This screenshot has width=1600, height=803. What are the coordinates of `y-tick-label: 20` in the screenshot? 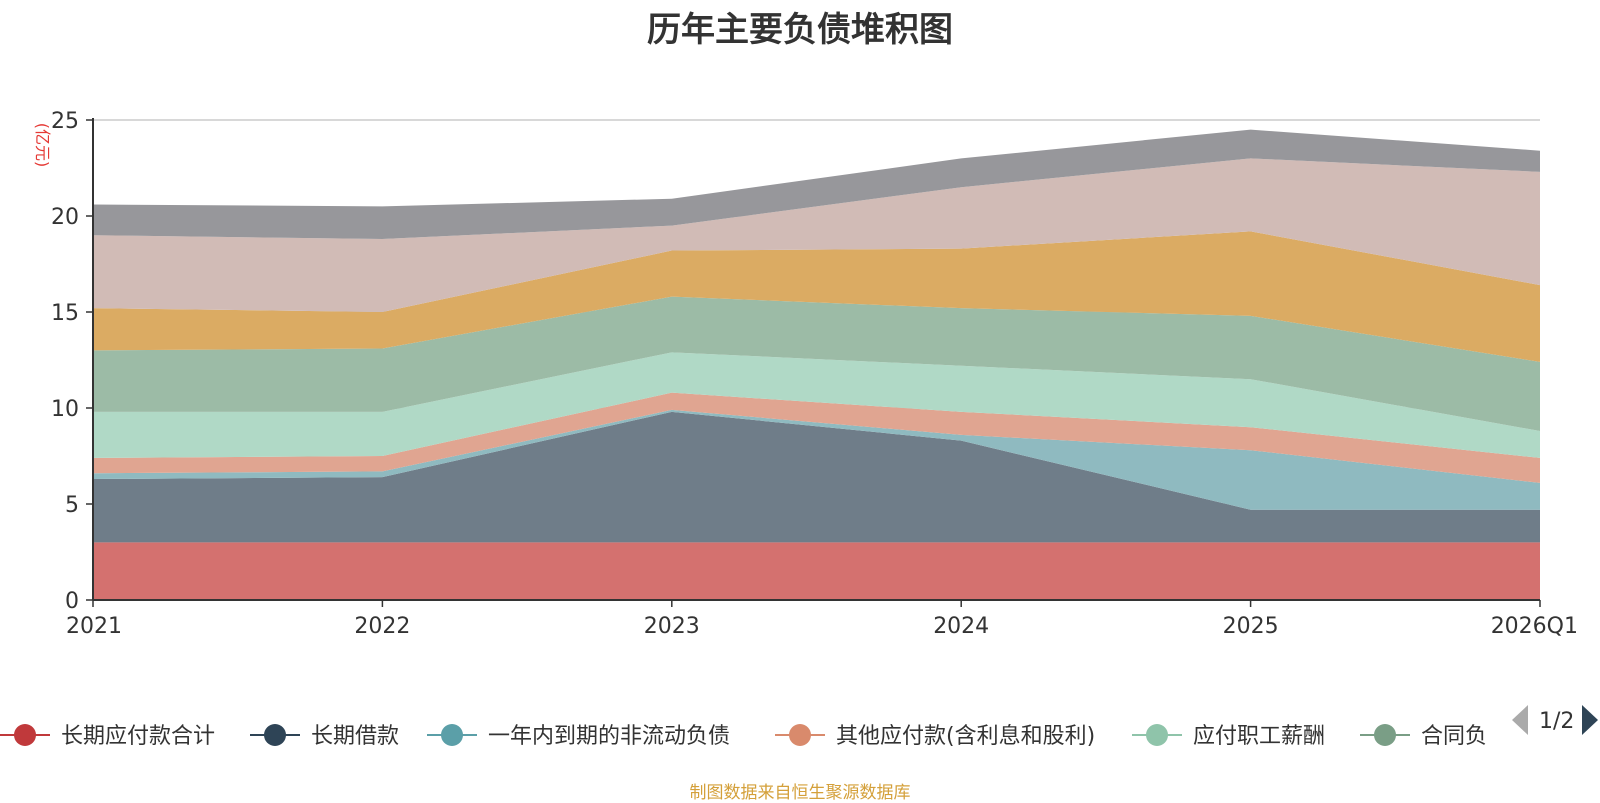 It's located at (65, 217).